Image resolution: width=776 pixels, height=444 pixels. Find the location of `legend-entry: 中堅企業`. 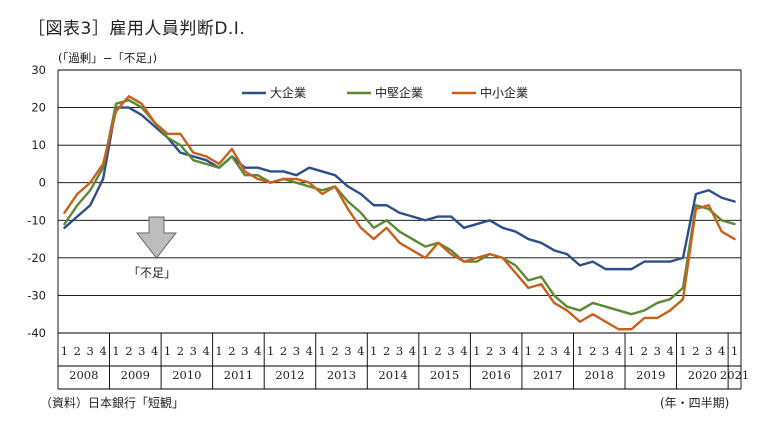

legend-entry: 中堅企業 is located at coordinates (399, 92).